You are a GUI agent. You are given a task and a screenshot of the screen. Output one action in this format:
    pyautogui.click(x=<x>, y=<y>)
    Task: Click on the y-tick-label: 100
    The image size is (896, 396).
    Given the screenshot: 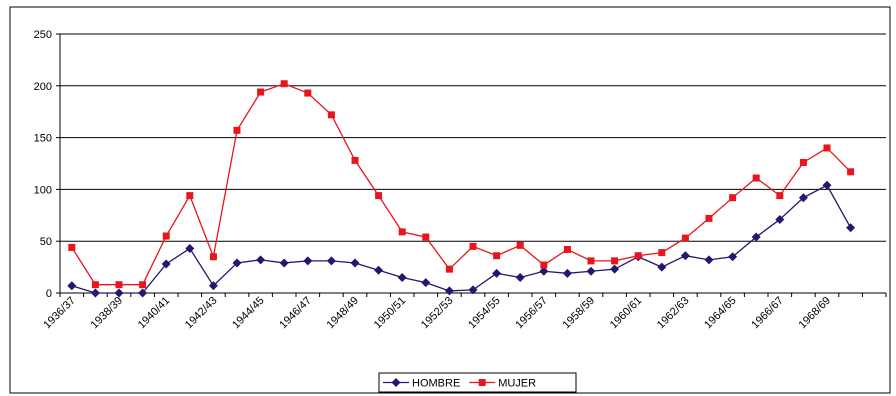 What is the action you would take?
    pyautogui.click(x=43, y=190)
    